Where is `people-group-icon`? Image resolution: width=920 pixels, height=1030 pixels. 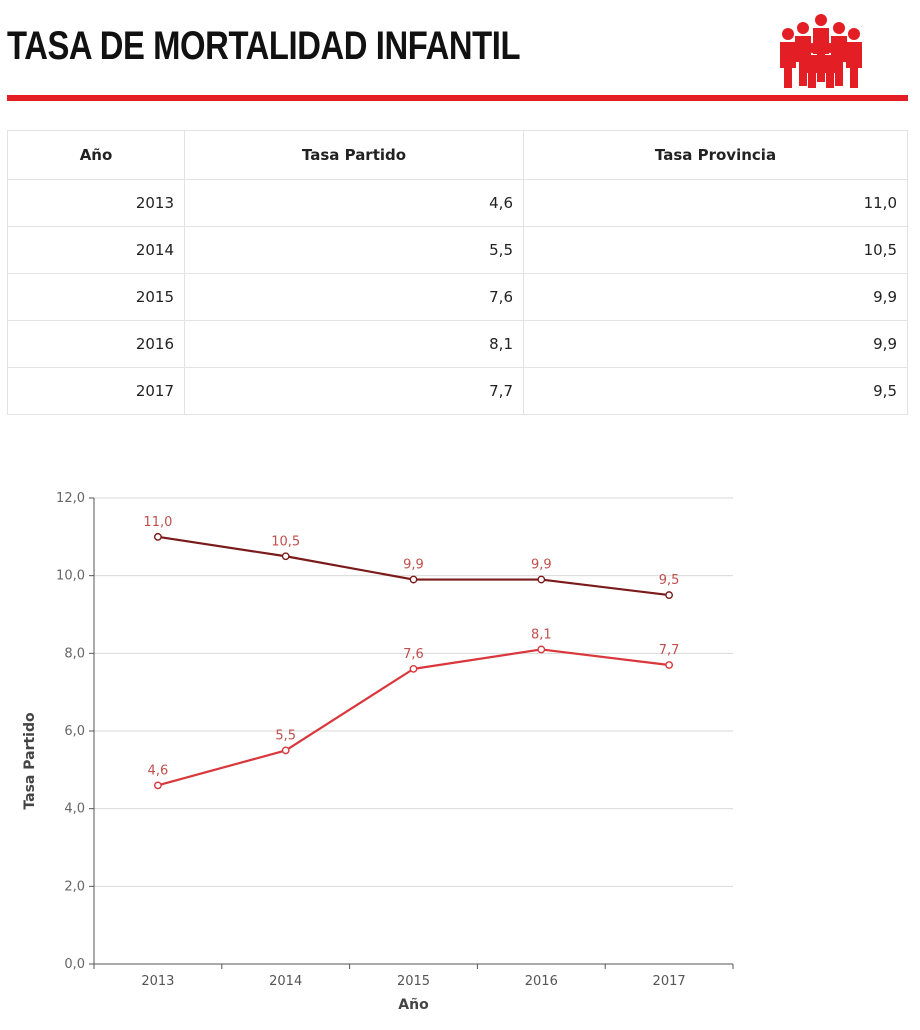
people-group-icon is located at coordinates (821, 51).